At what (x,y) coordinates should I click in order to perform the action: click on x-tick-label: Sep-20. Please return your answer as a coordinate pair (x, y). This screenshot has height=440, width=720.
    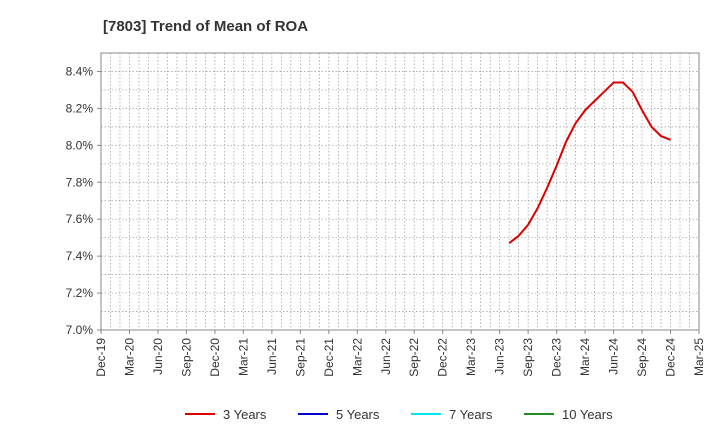
    Looking at the image, I should click on (186, 357).